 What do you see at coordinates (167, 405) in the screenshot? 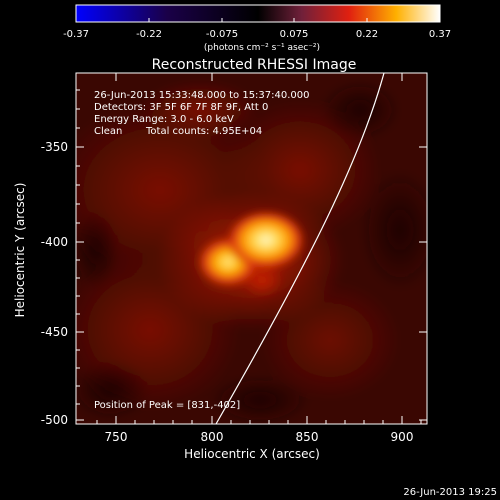
I see `info-peak-position: Position of Peak = [831,-402]` at bounding box center [167, 405].